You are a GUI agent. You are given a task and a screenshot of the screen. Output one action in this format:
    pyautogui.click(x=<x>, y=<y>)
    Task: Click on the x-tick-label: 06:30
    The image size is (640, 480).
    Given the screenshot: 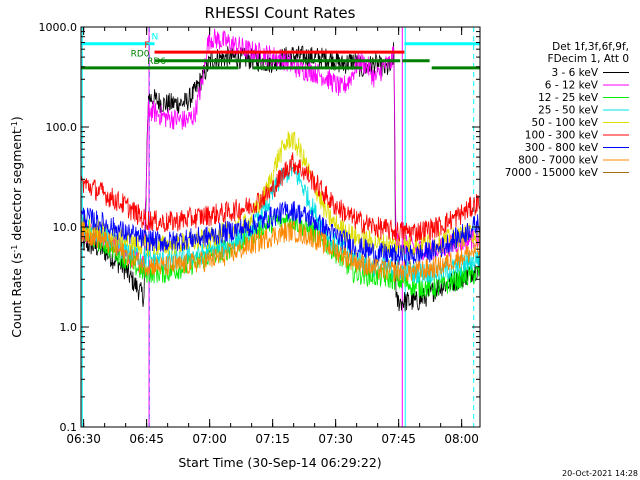 What is the action you would take?
    pyautogui.click(x=83, y=439)
    